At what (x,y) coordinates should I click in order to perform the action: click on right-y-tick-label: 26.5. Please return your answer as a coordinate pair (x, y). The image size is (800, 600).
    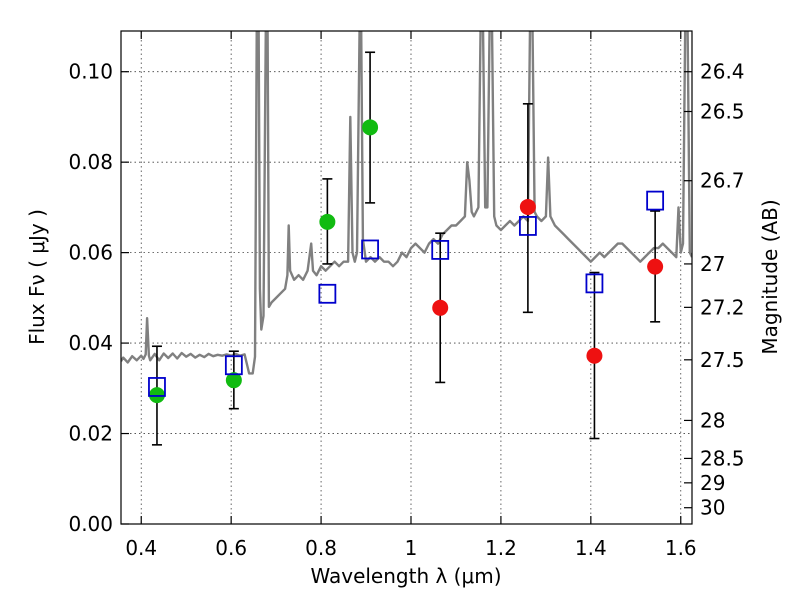
    Looking at the image, I should click on (722, 112).